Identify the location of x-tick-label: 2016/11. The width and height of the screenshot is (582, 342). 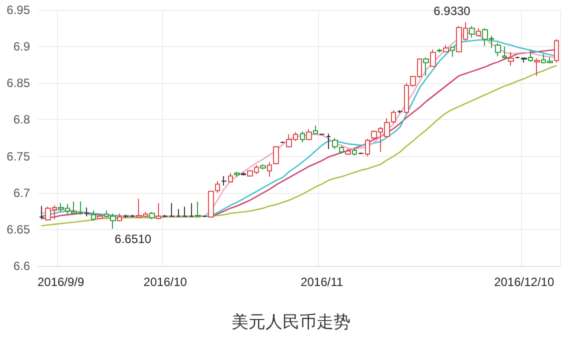
(322, 282).